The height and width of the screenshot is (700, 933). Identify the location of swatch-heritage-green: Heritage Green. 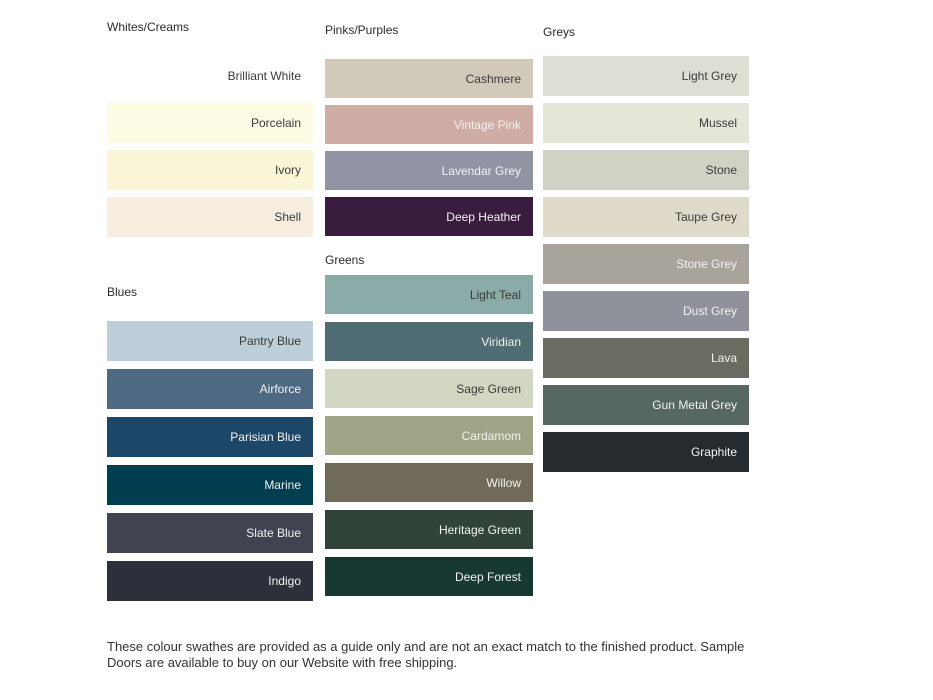
(429, 529).